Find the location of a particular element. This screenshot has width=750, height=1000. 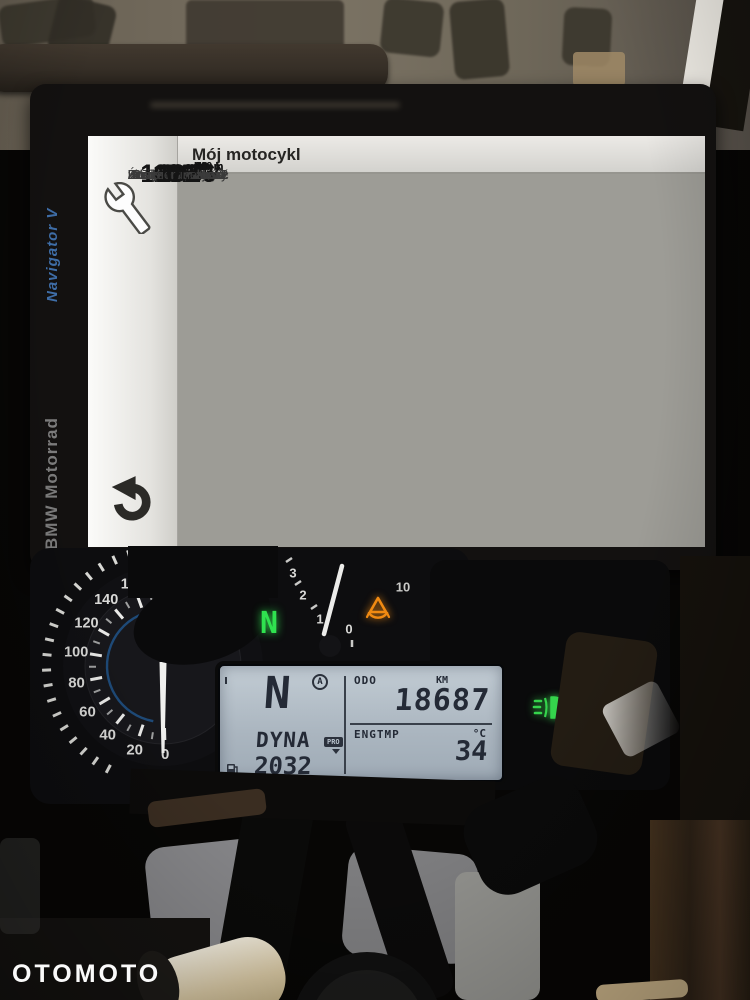

metric-label: Zużycie paliwa 2 is located at coordinates (178, 174).